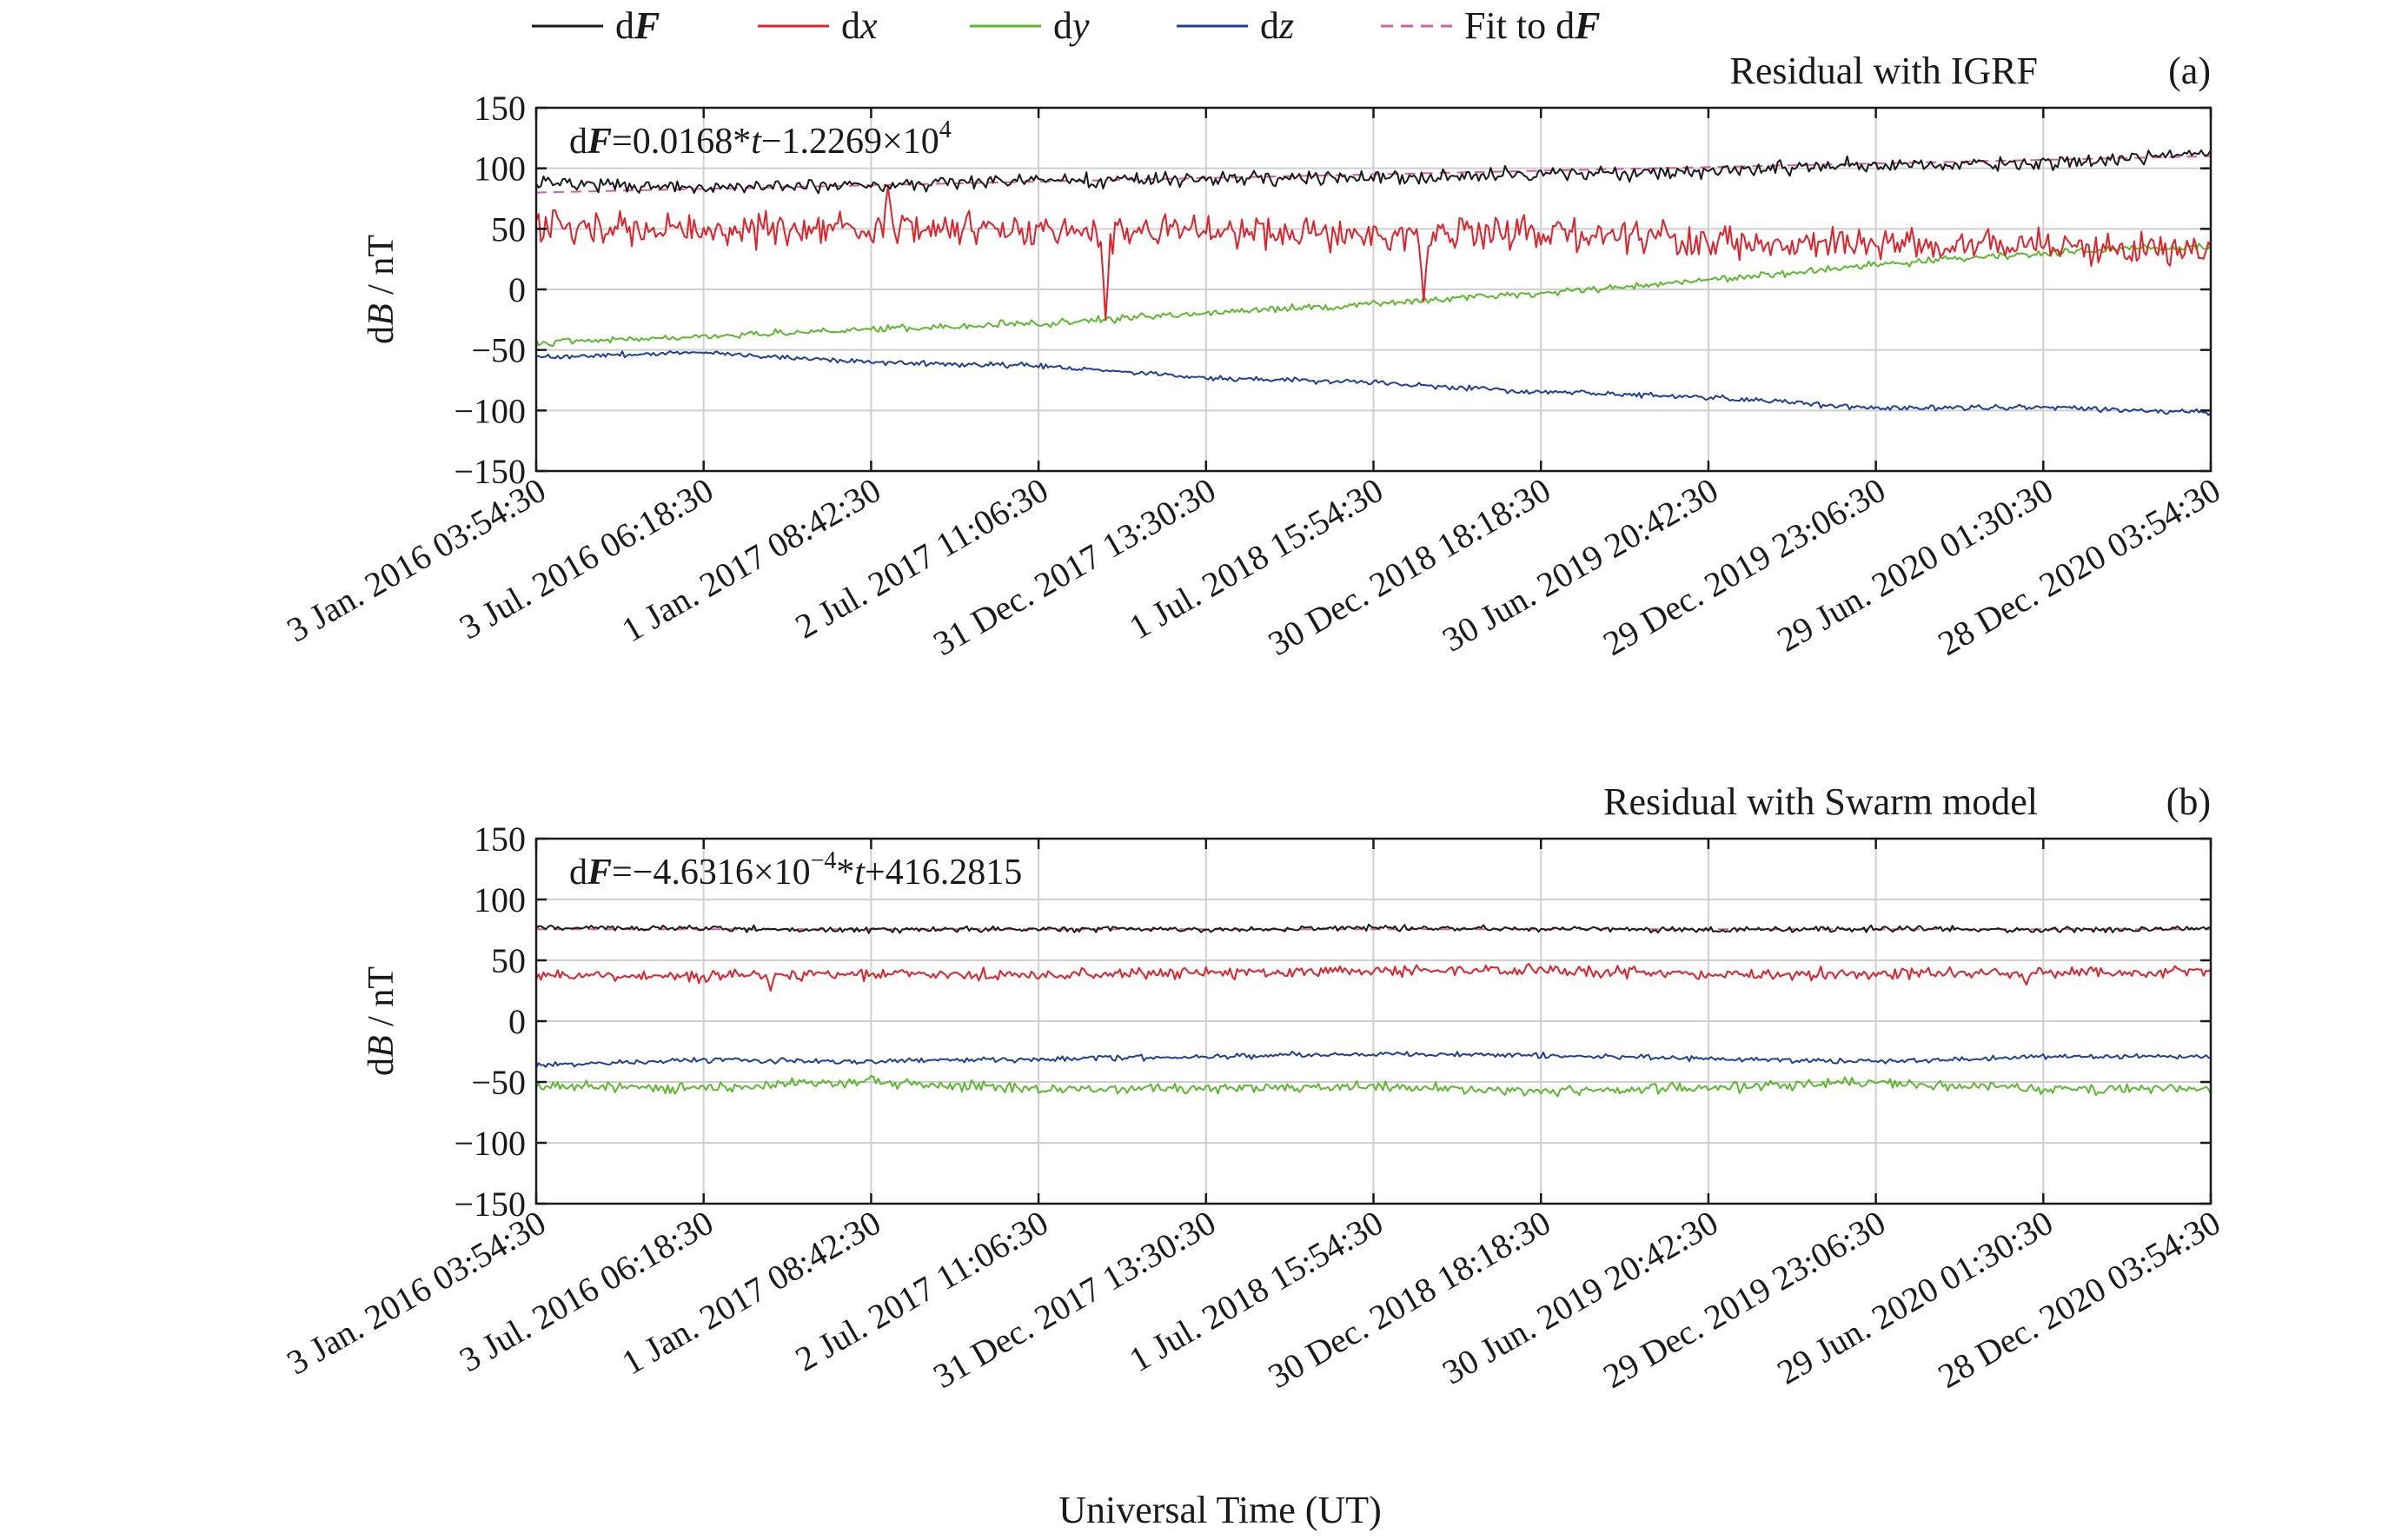  I want to click on x-axis-label: Universal Time (UT), so click(1220, 1510).